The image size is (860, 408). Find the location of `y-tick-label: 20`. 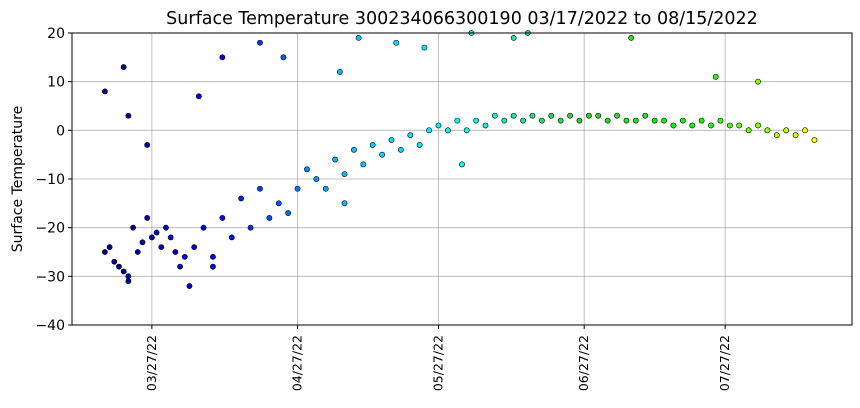

y-tick-label: 20 is located at coordinates (56, 34).